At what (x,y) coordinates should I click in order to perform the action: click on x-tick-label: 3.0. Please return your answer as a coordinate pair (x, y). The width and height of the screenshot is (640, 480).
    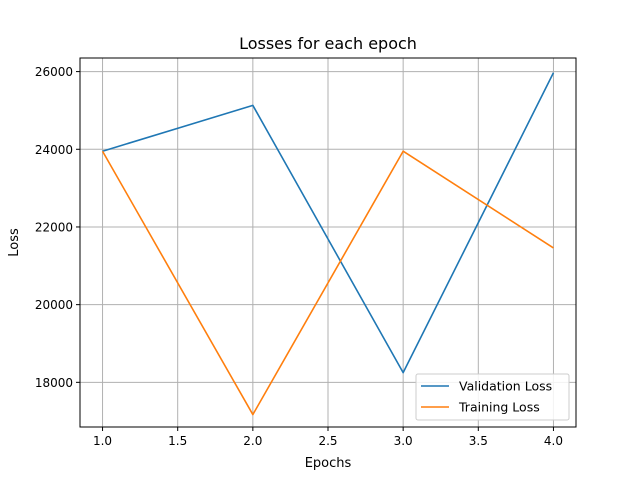
    Looking at the image, I should click on (403, 441).